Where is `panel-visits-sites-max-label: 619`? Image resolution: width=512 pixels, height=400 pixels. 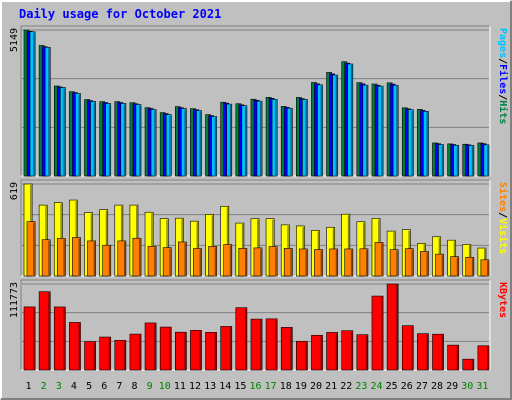 panel-visits-sites-max-label: 619 is located at coordinates (14, 191).